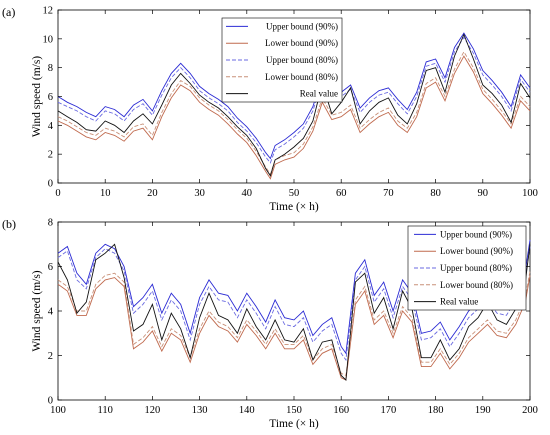  Describe the element at coordinates (247, 410) in the screenshot. I see `x-tick-label: 140` at that location.